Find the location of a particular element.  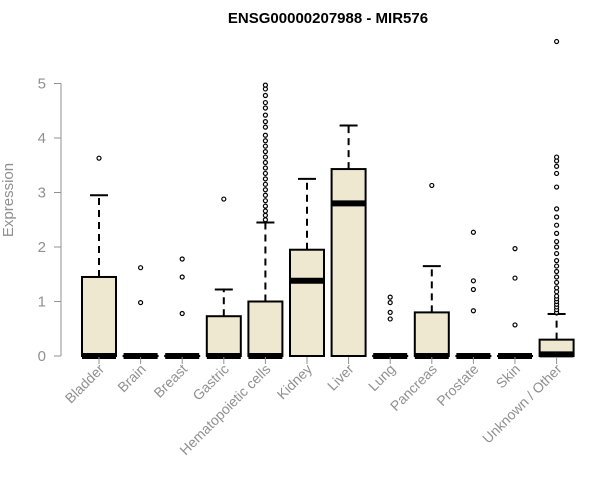

x-tick-label: Brain is located at coordinates (131, 378).